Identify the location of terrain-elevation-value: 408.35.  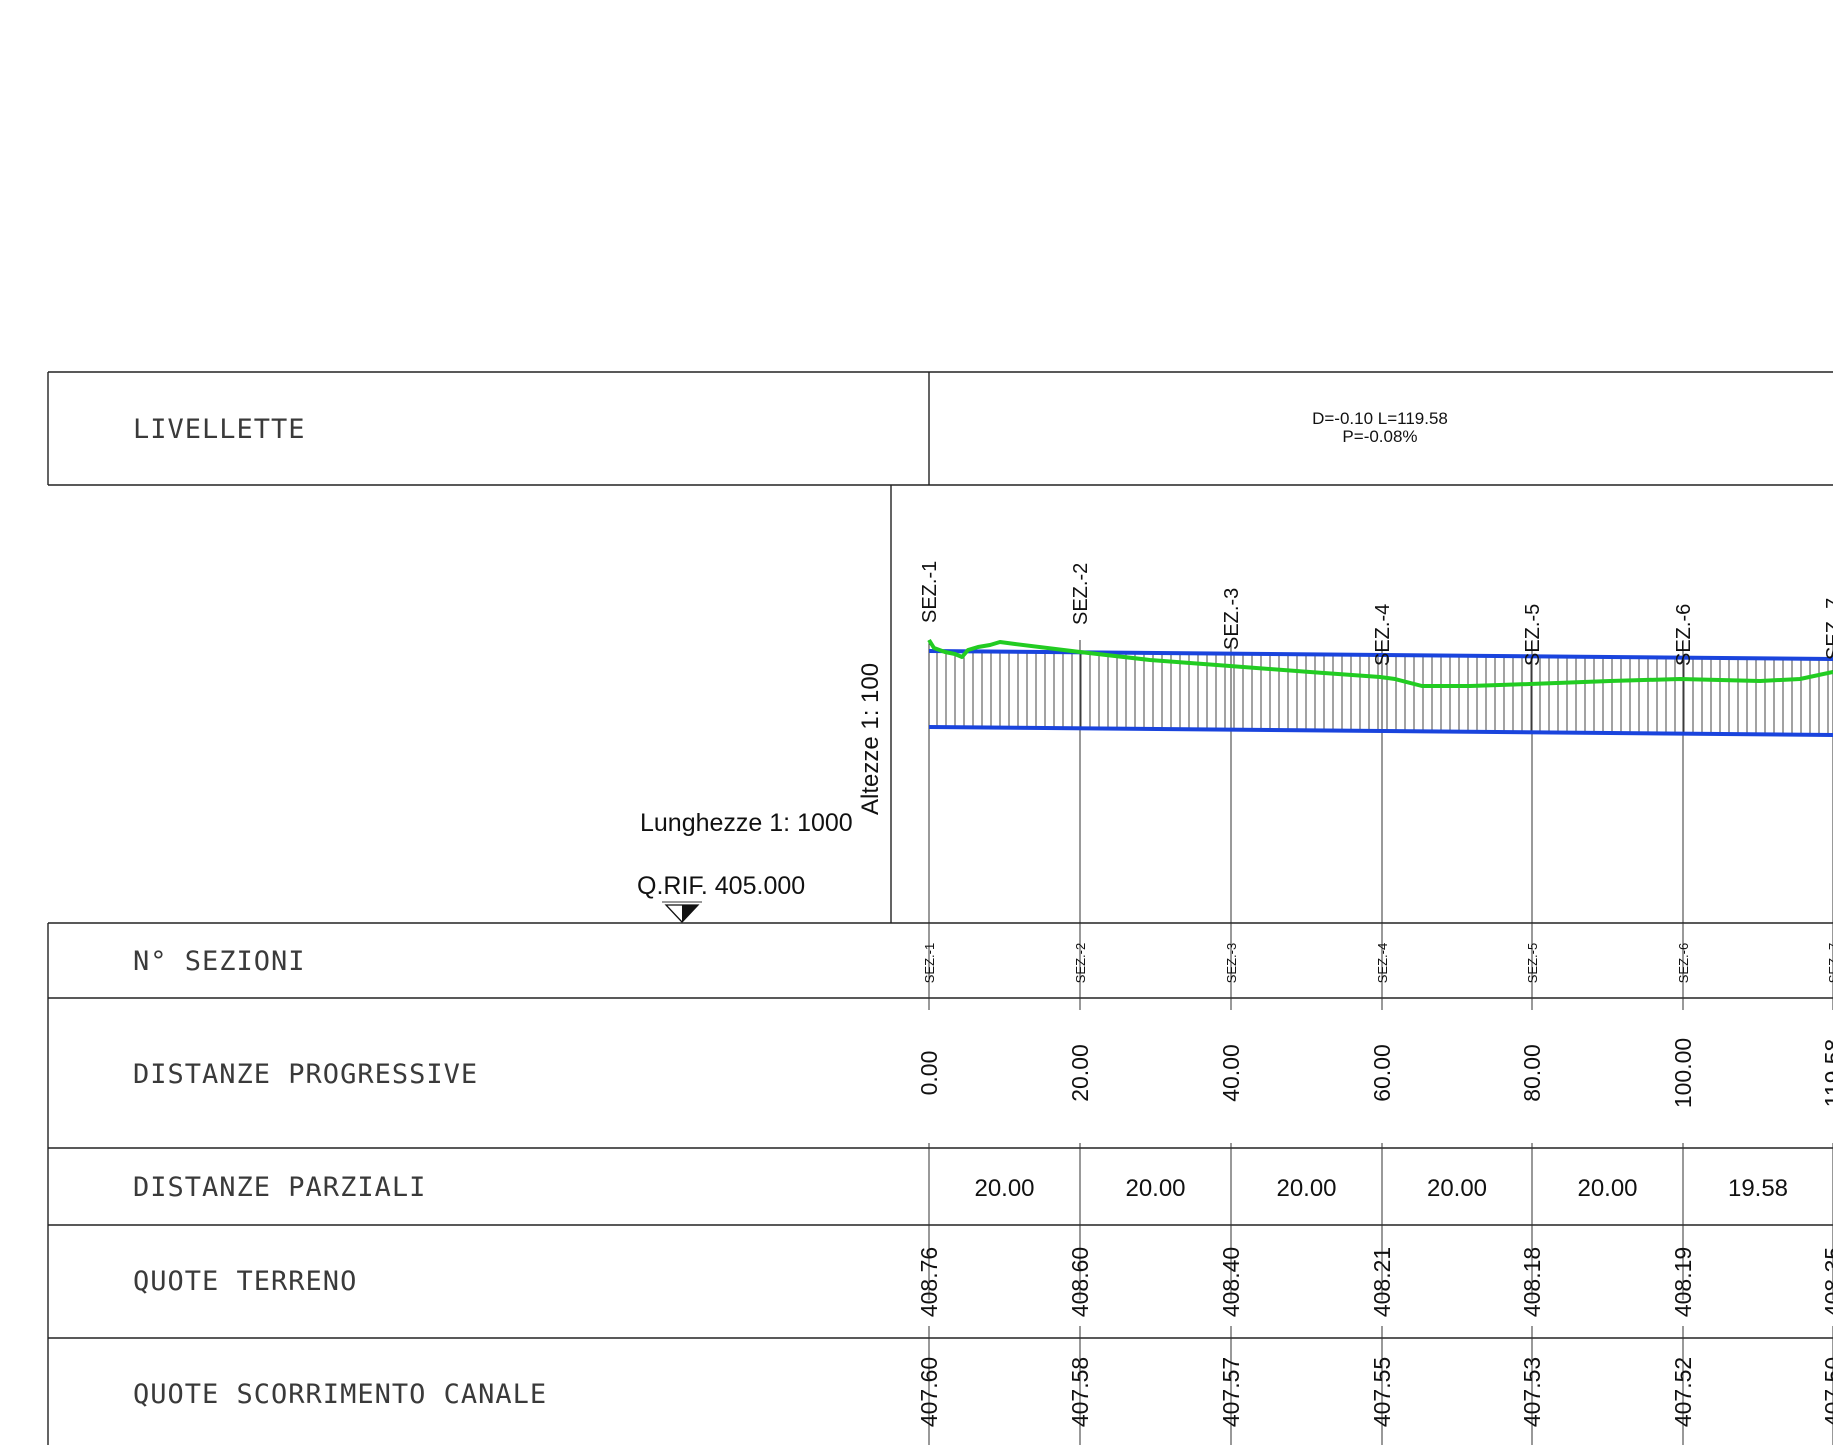
(1826, 1282).